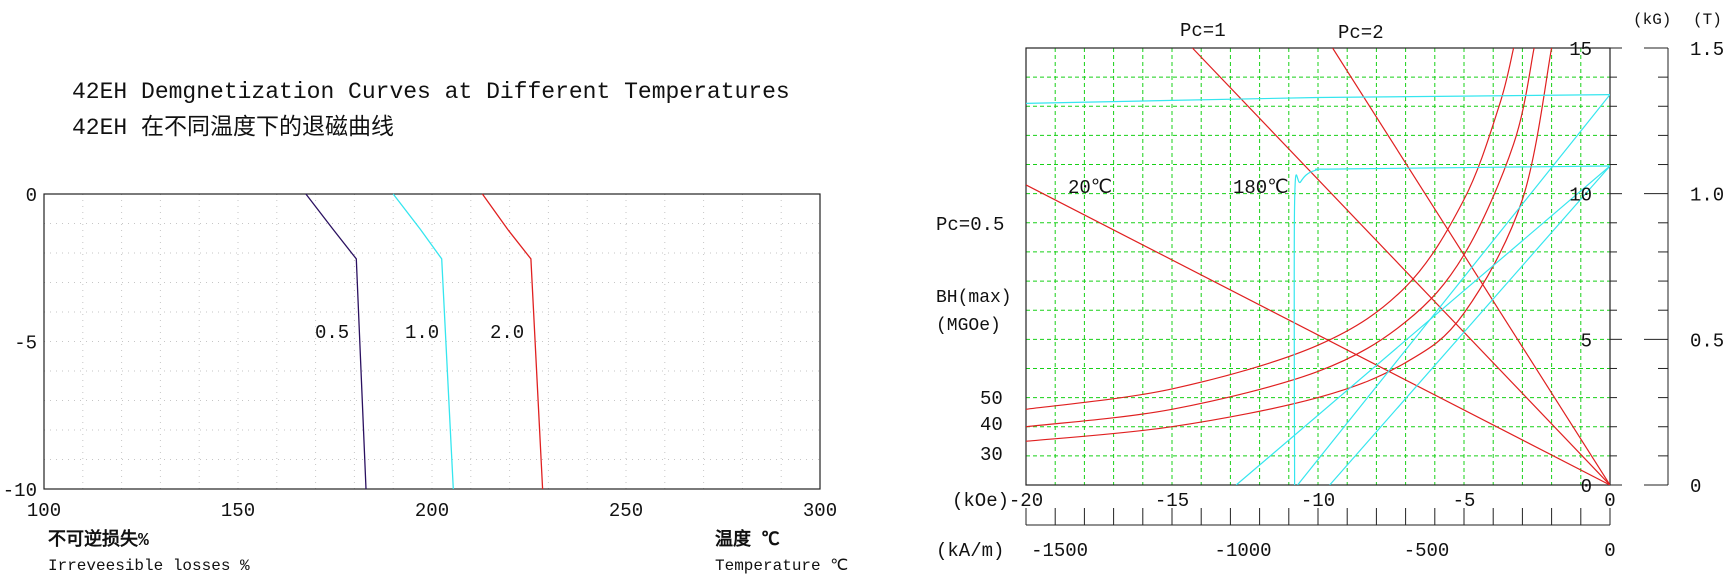 The image size is (1731, 576). Describe the element at coordinates (991, 399) in the screenshot. I see `bhmax-50-label: 50` at that location.